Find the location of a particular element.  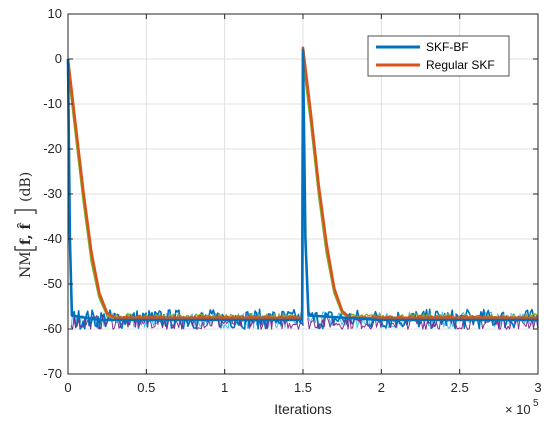

noise-trace-purple is located at coordinates (423, 322).